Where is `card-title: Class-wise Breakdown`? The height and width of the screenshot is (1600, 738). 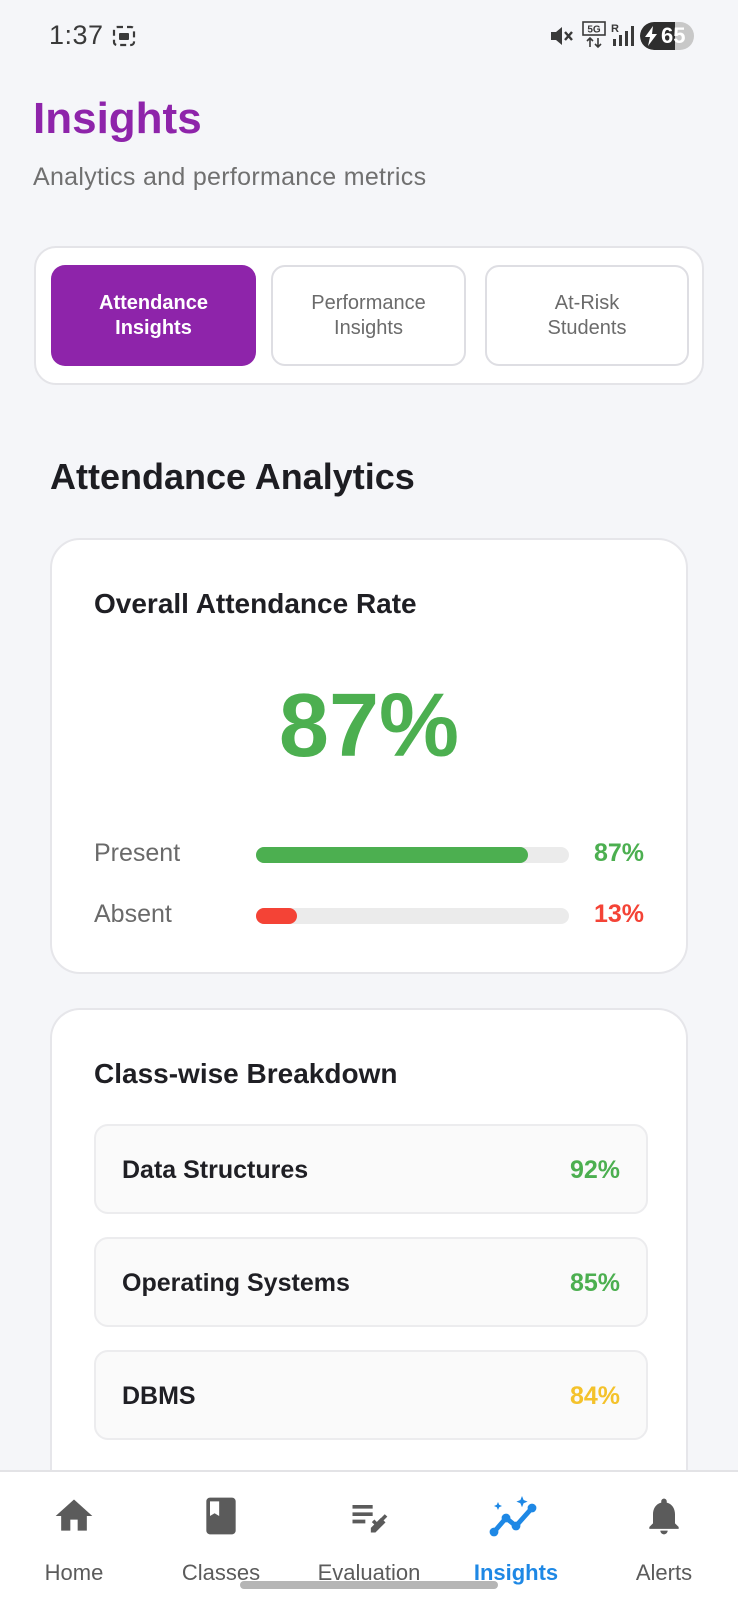
card-title: Class-wise Breakdown is located at coordinates (246, 1073).